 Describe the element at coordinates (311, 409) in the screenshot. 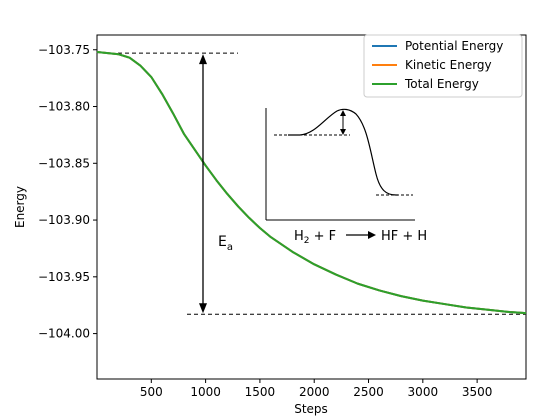

I see `x-axis-label: Steps` at that location.